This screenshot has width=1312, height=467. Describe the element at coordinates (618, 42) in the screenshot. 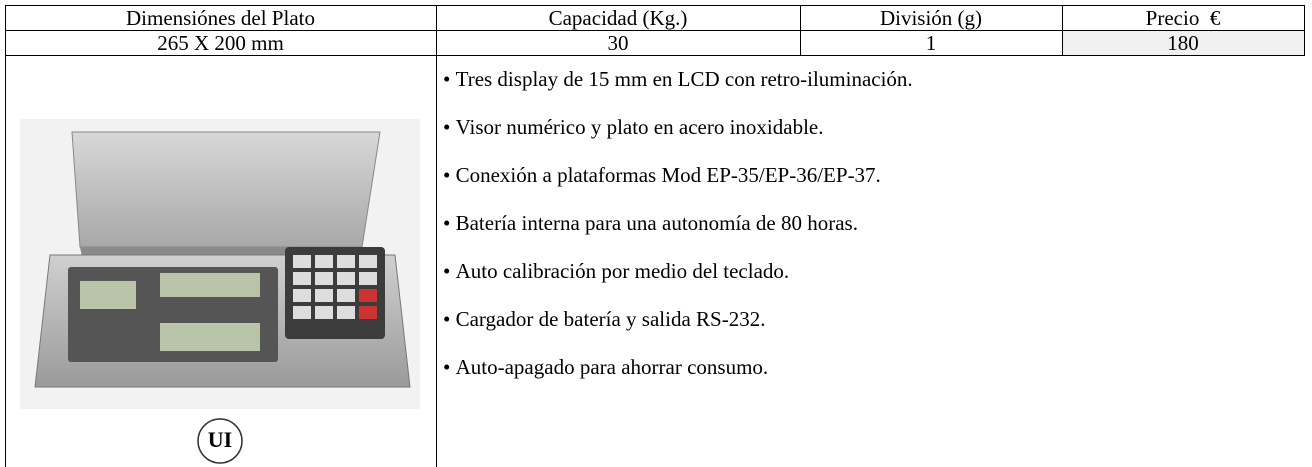

I see `data-cell: 30` at that location.